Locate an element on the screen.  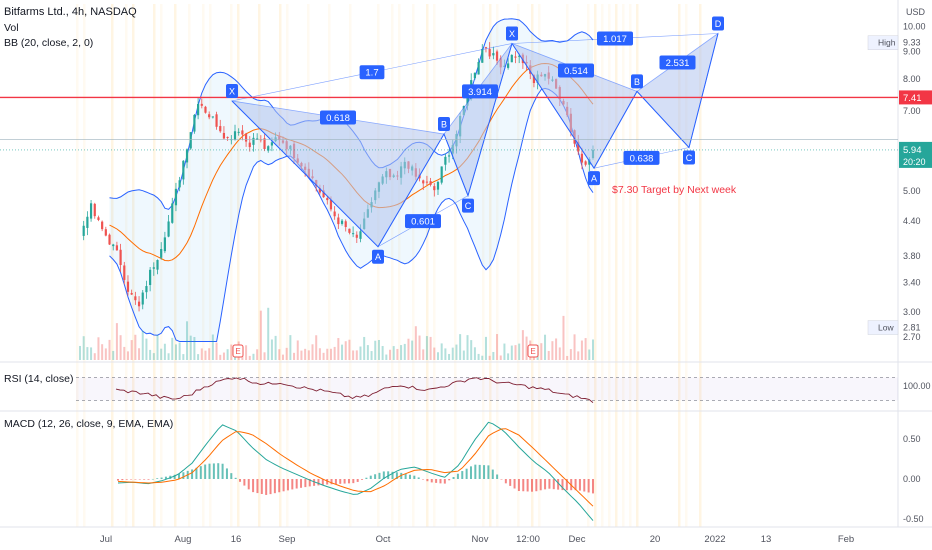
rsi-indicator-label: RSI (14, close) is located at coordinates (39, 379).